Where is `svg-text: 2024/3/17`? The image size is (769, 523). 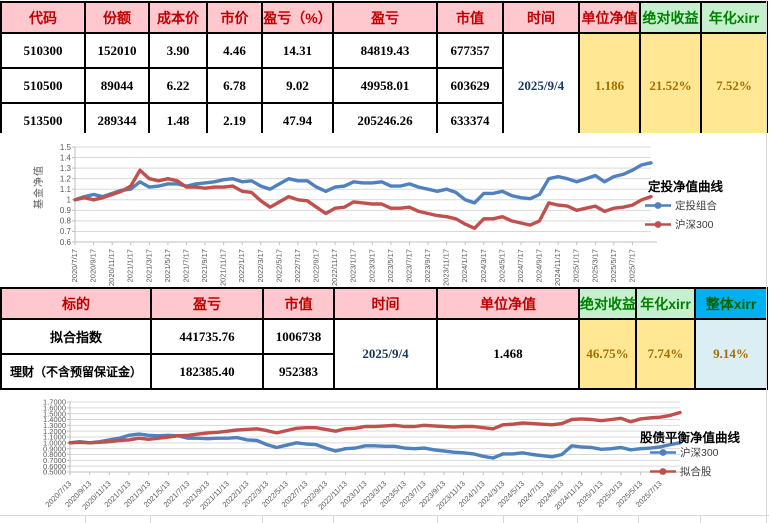 svg-text: 2024/3/17 is located at coordinates (483, 265).